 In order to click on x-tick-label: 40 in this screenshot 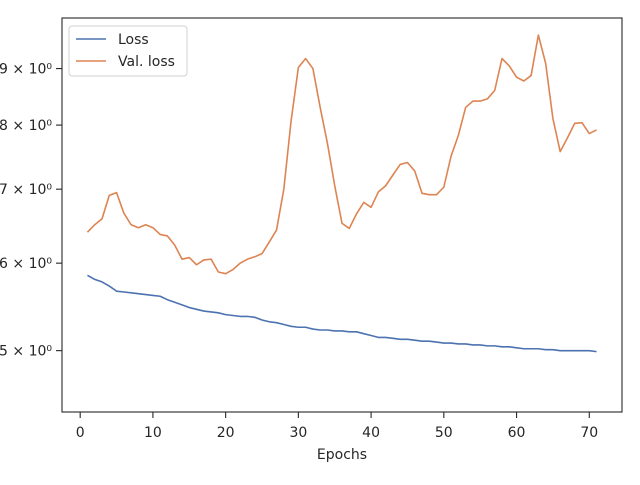, I will do `click(371, 433)`.